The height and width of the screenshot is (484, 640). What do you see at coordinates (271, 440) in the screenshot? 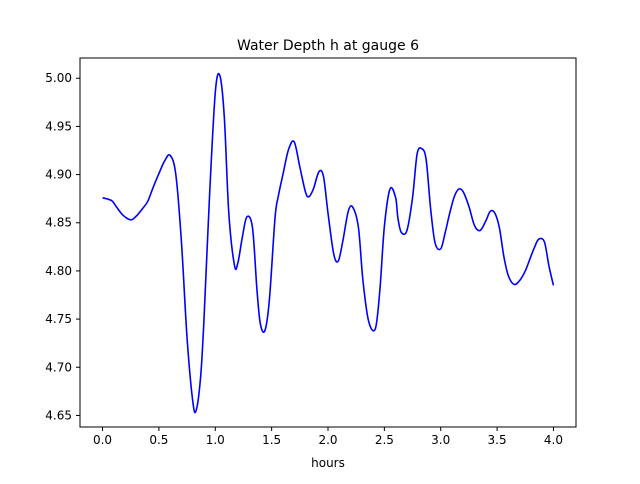
I see `x-tick-label: 1.5` at bounding box center [271, 440].